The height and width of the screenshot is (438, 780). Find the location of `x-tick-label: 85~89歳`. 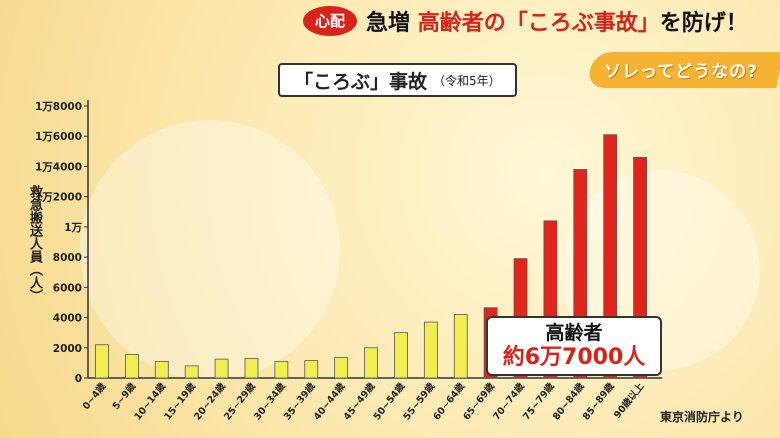

x-tick-label: 85~89歳 is located at coordinates (598, 401).